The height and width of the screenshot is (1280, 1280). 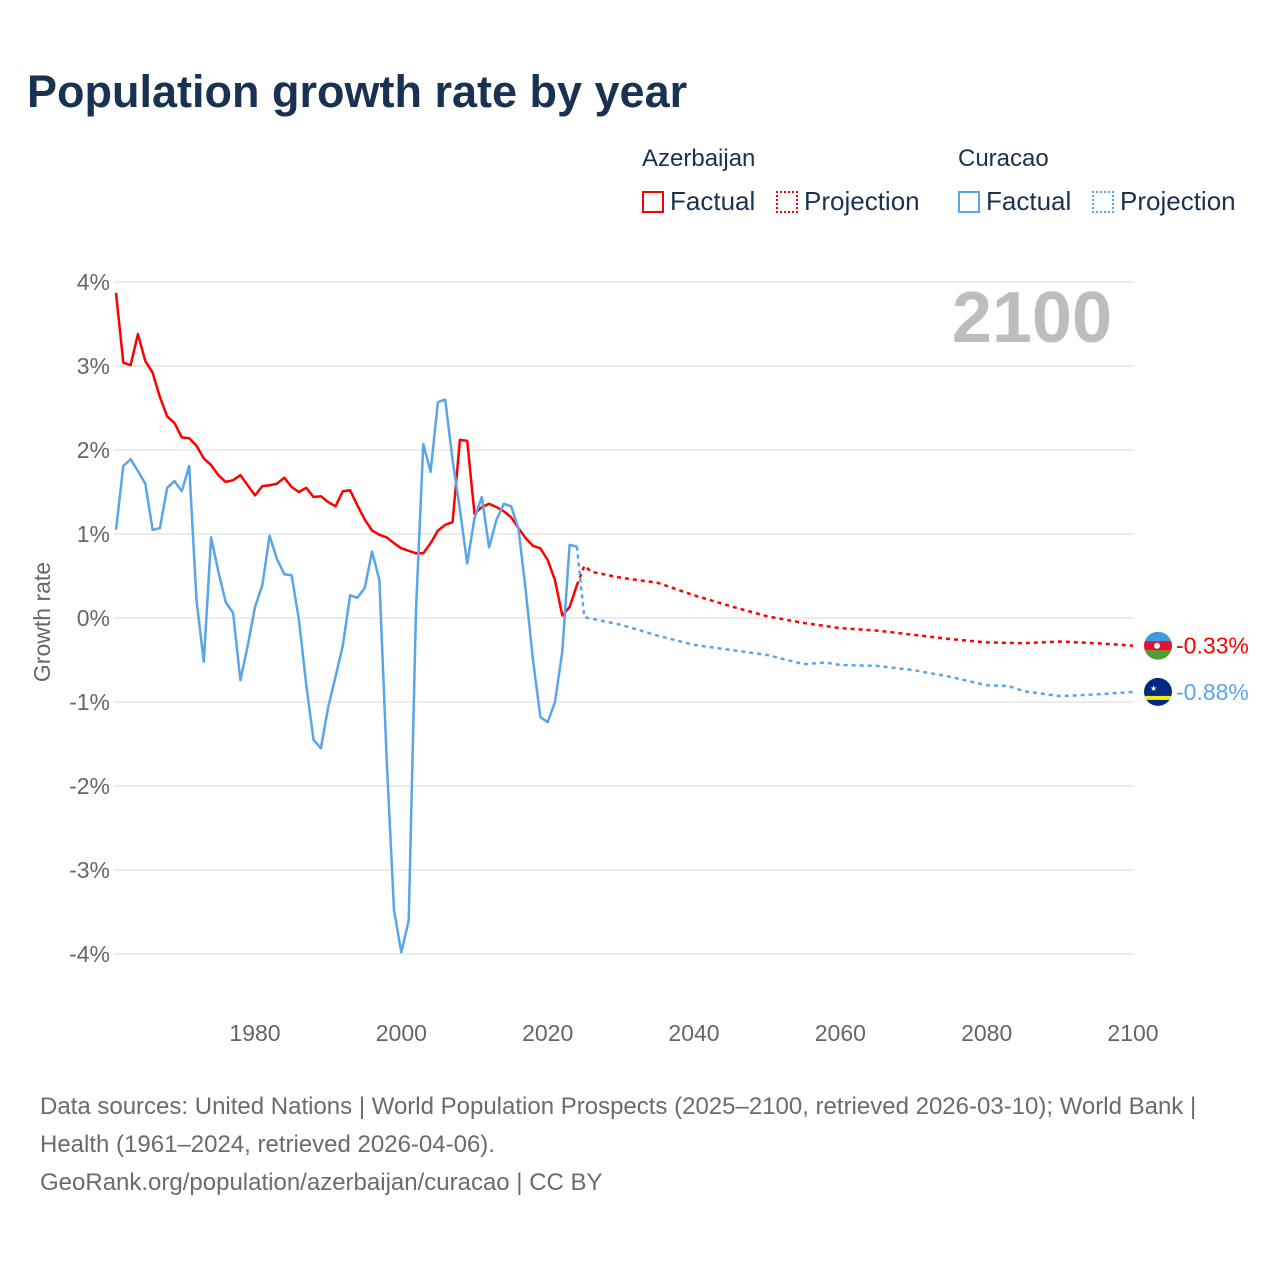 What do you see at coordinates (93, 366) in the screenshot?
I see `y-tick-label: 3%` at bounding box center [93, 366].